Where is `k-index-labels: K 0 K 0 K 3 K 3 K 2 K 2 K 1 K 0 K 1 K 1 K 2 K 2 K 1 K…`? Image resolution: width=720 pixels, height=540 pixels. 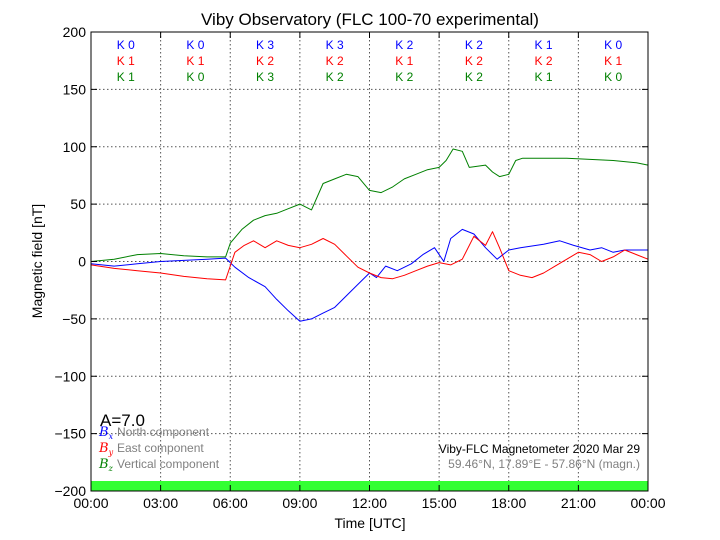 k-index-labels: K 0 K 0 K 3 K 3 K 2 K 2 K 1 K 0 K 1 K 1 K 2 K 2 K 1 K… is located at coordinates (370, 61).